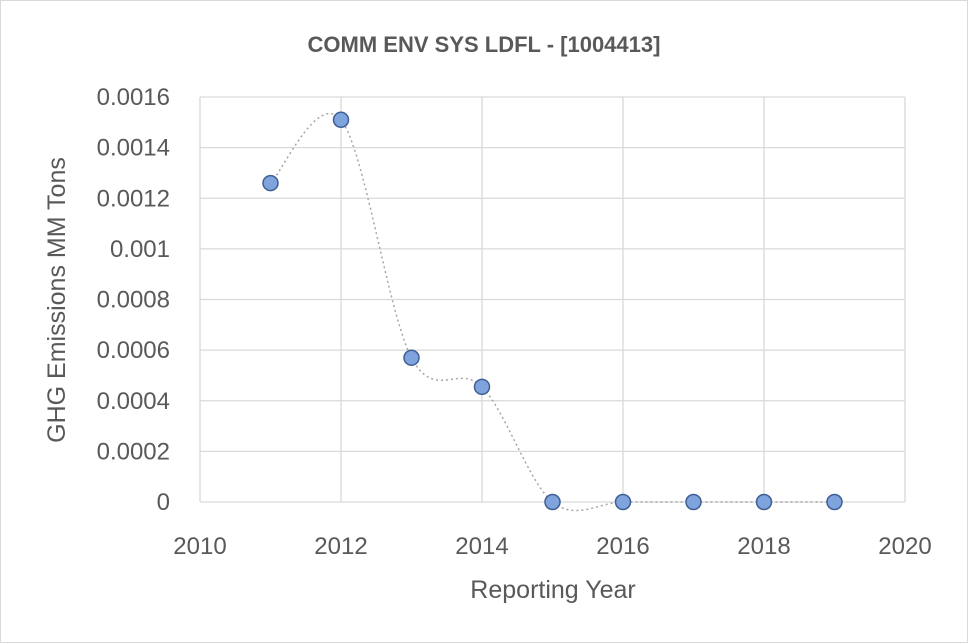 The height and width of the screenshot is (643, 968). I want to click on chart-title: COMM ENV SYS LDFL - [1004413], so click(484, 44).